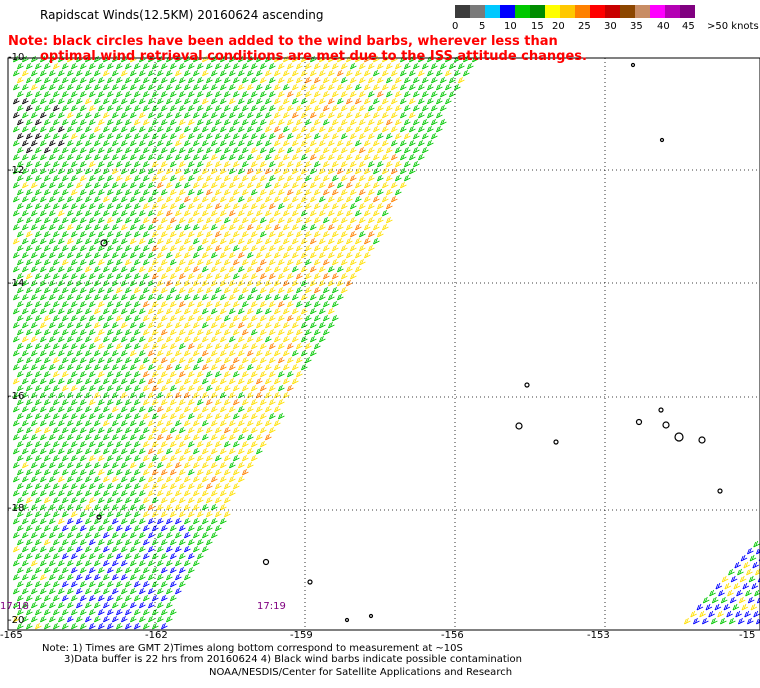 The image size is (760, 688). I want to click on lon-label: -153, so click(598, 635).